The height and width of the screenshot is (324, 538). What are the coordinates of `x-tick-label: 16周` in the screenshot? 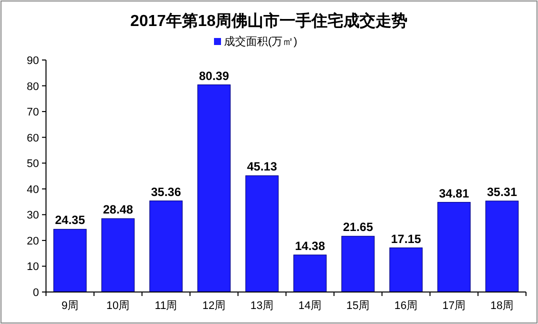 It's located at (406, 306).